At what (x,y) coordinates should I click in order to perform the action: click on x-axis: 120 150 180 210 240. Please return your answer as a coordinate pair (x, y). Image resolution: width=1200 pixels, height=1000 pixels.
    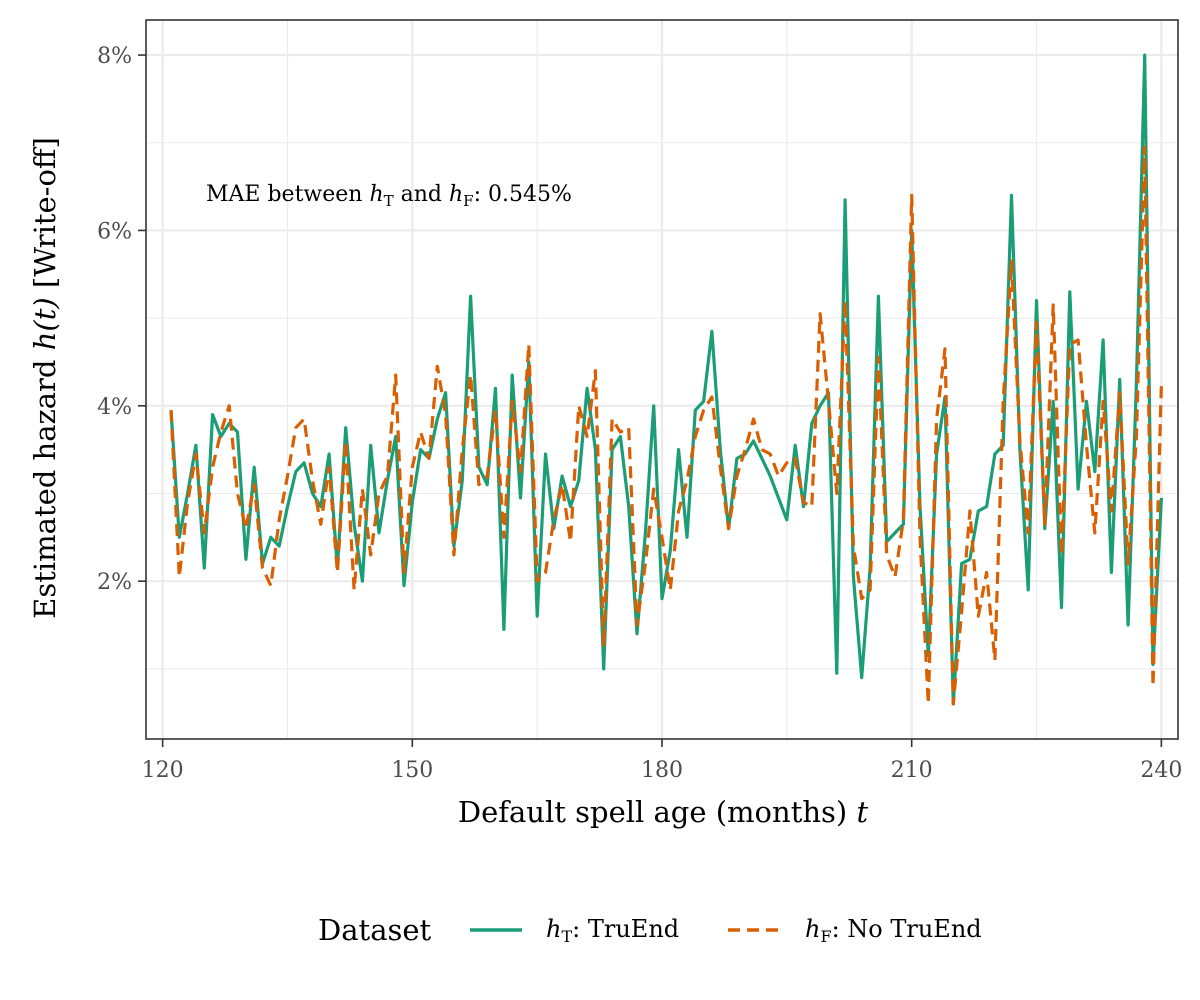
    Looking at the image, I should click on (662, 761).